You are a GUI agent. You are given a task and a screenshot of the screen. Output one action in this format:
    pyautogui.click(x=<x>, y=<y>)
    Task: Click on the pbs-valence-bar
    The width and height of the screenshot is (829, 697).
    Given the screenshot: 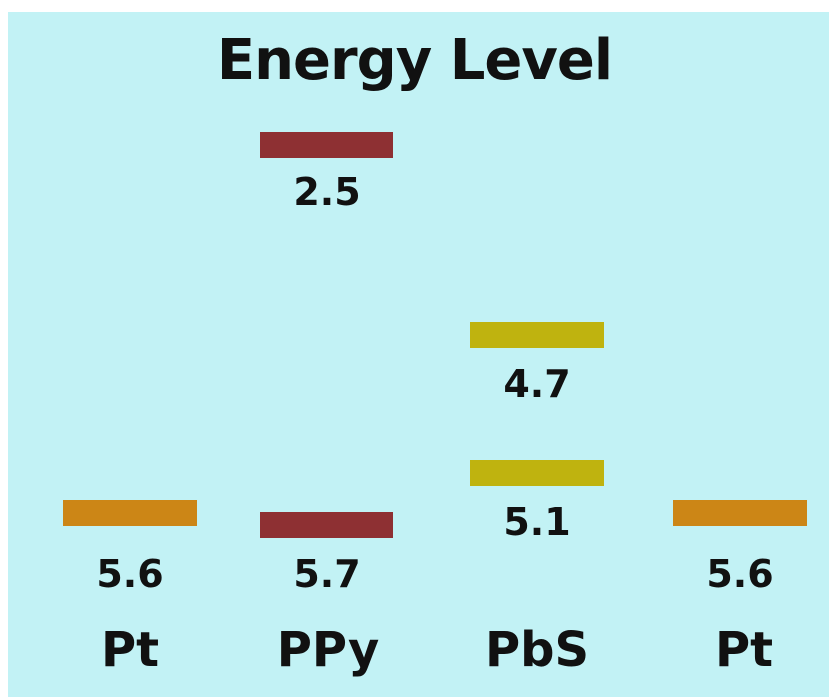 What is the action you would take?
    pyautogui.click(x=537, y=473)
    